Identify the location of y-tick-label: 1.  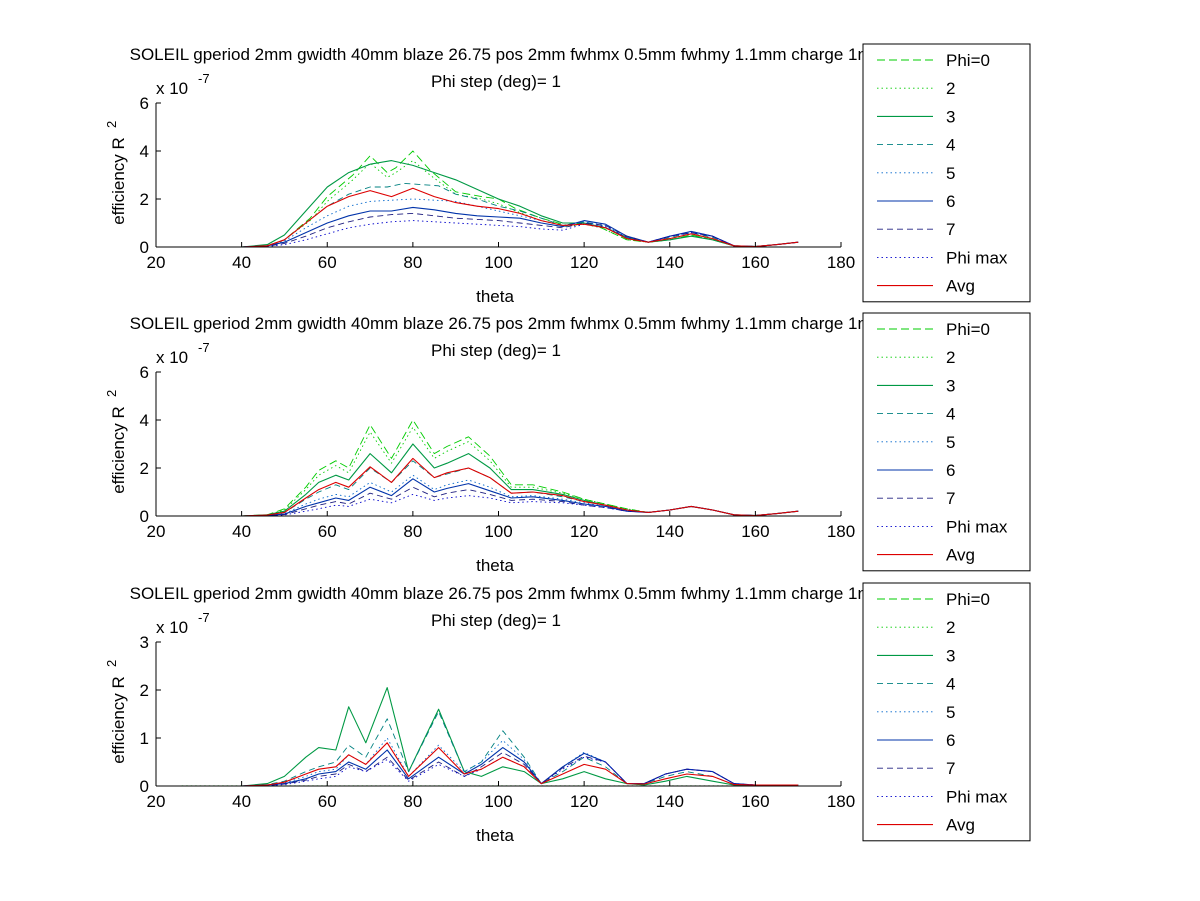
(144, 738).